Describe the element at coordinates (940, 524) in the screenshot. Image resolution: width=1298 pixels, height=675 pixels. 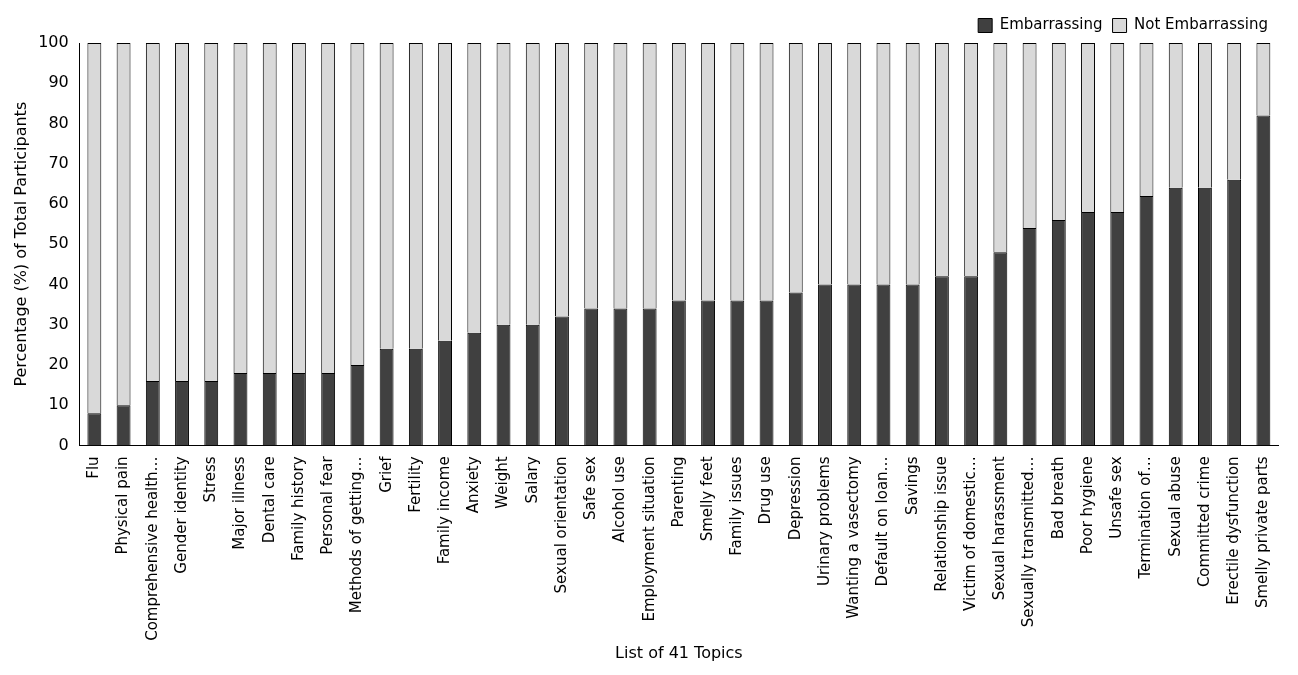
I see `x-tick-label: Relationship issue` at that location.